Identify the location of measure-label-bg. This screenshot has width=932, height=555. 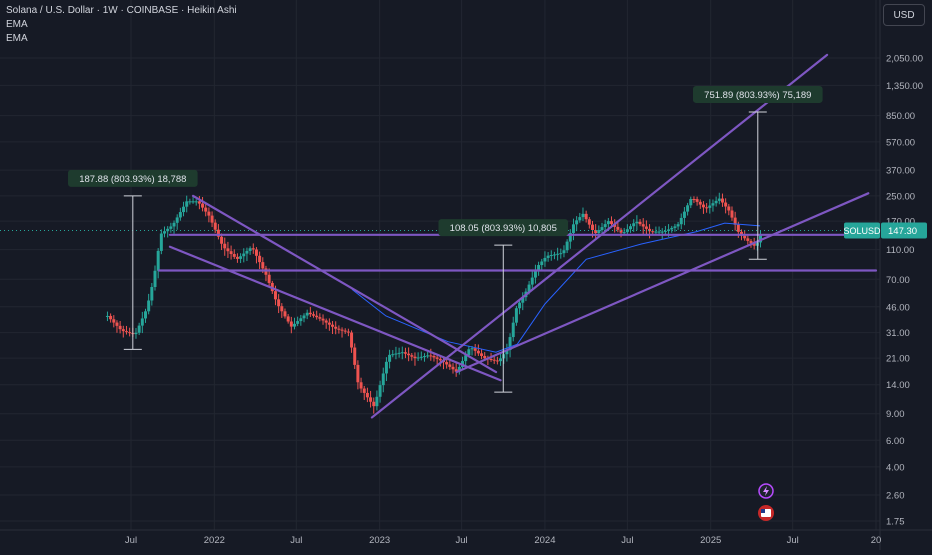
(133, 178).